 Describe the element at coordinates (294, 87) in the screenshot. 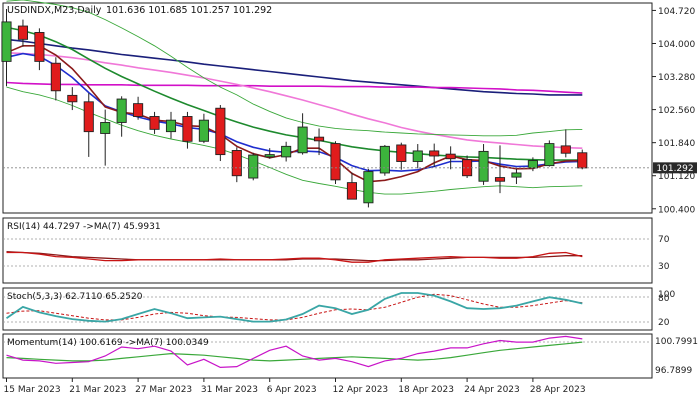

I see `ma-magenta-line` at that location.